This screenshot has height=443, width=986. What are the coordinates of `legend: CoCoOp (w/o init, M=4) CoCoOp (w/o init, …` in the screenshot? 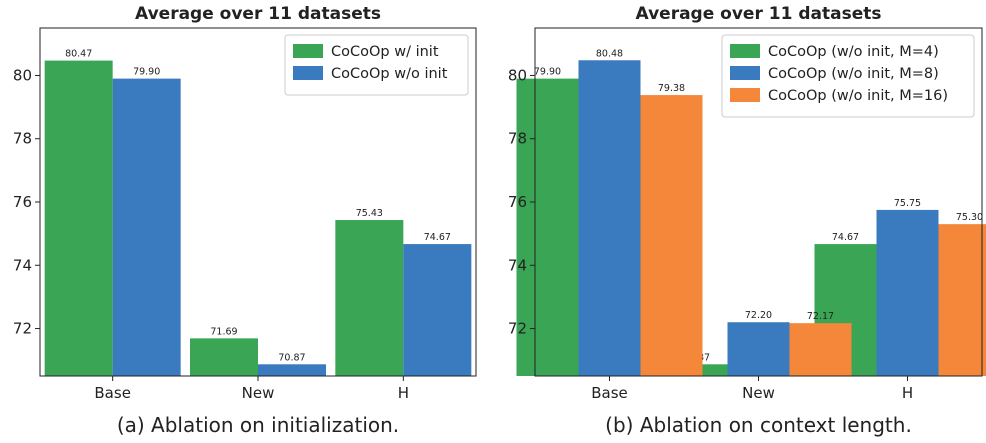 It's located at (848, 76).